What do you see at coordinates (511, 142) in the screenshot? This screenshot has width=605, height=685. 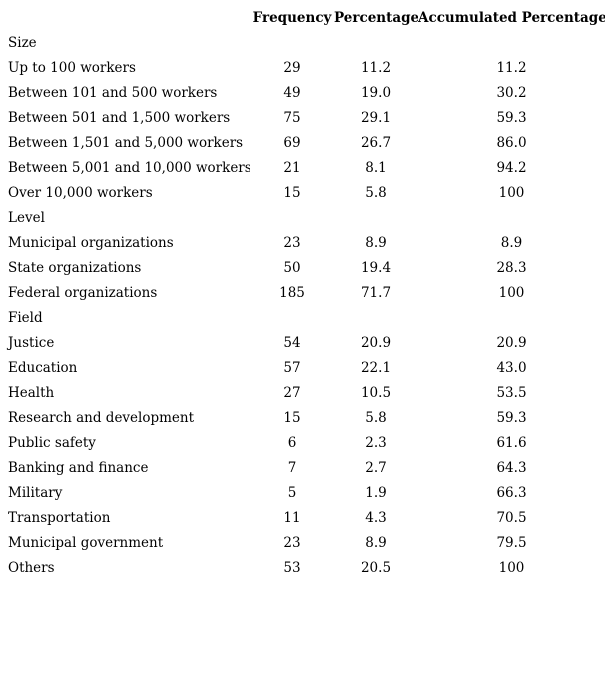 I see `cell-accumulated-percentage: 86.0` at bounding box center [511, 142].